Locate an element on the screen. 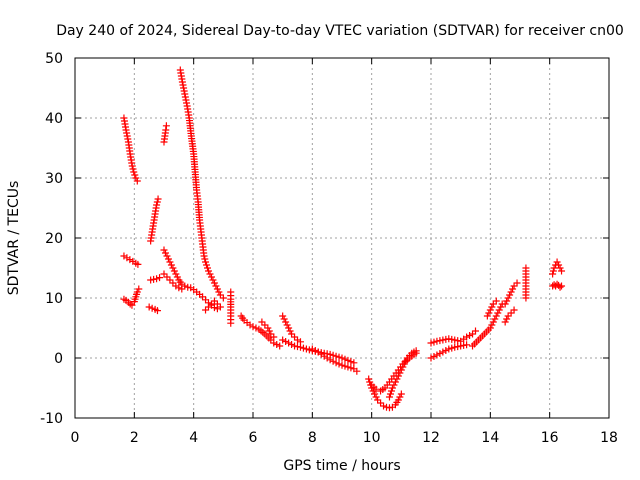  y-tick-label: 10 is located at coordinates (54, 299).